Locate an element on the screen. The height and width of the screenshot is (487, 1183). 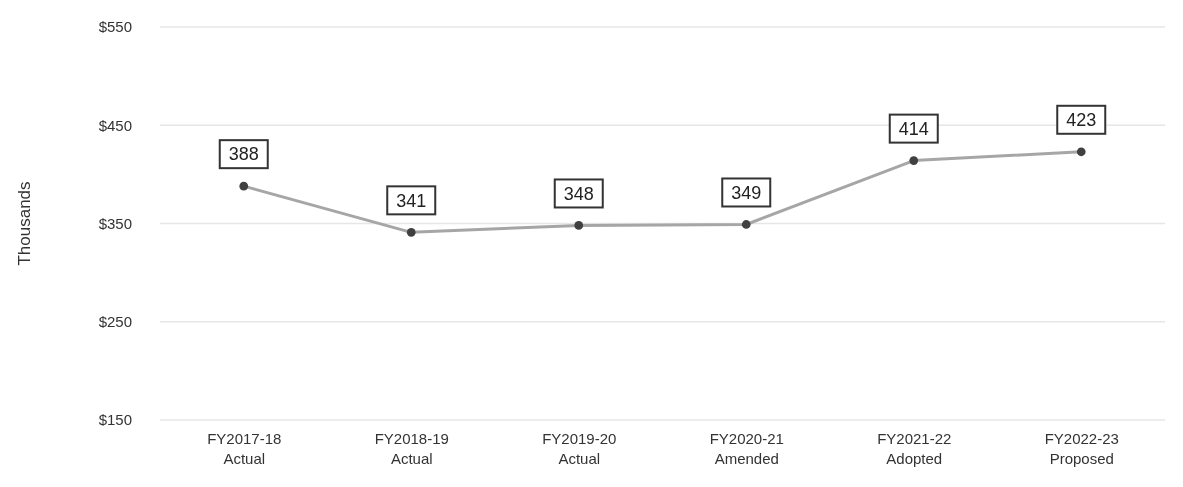
y-tick-label: $450 is located at coordinates (115, 125).